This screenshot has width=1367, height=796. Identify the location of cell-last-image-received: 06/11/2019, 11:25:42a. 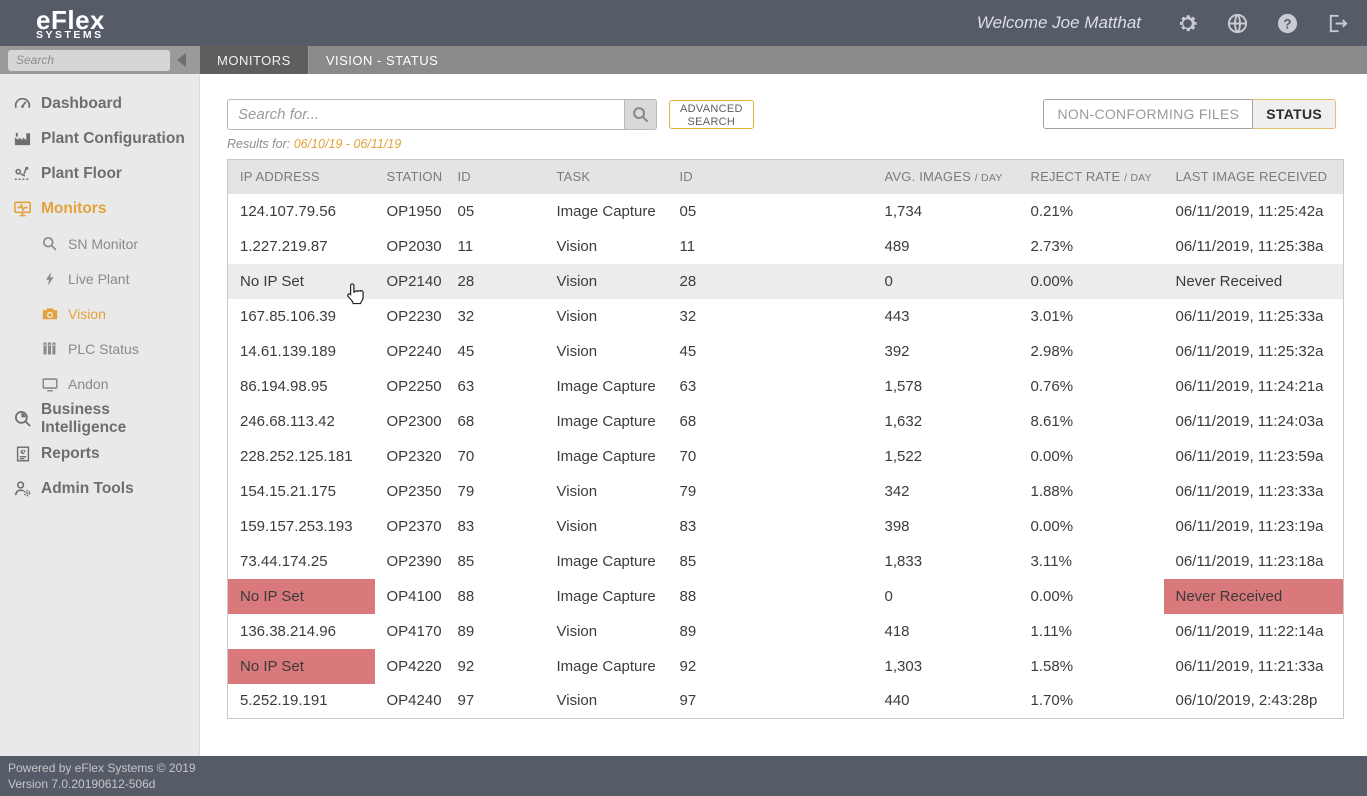
(1249, 211).